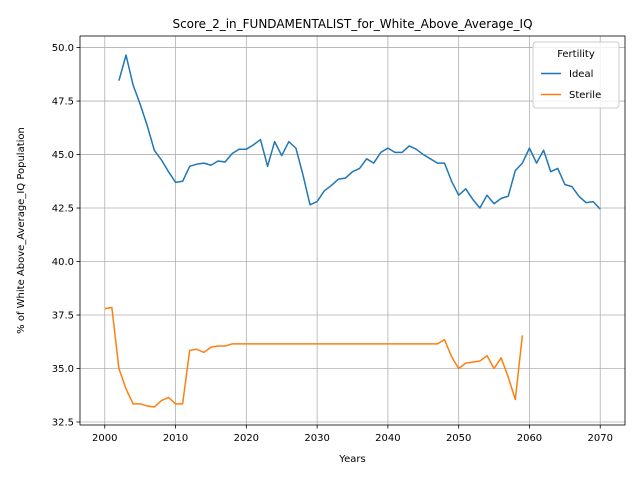  What do you see at coordinates (351, 459) in the screenshot?
I see `x-axis-label: Years` at bounding box center [351, 459].